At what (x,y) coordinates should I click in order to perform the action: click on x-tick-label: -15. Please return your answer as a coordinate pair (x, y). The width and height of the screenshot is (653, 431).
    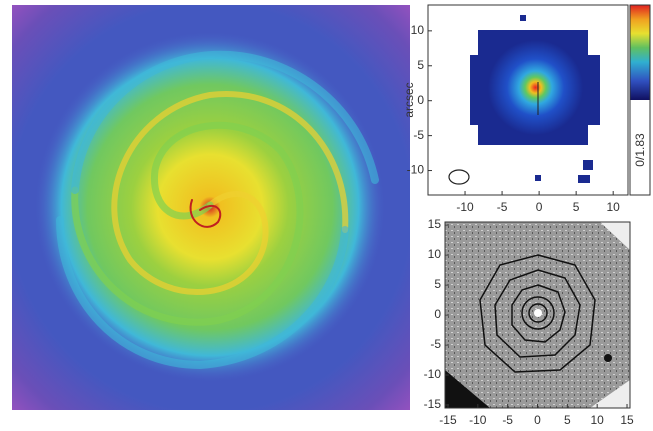
    Looking at the image, I should click on (448, 420).